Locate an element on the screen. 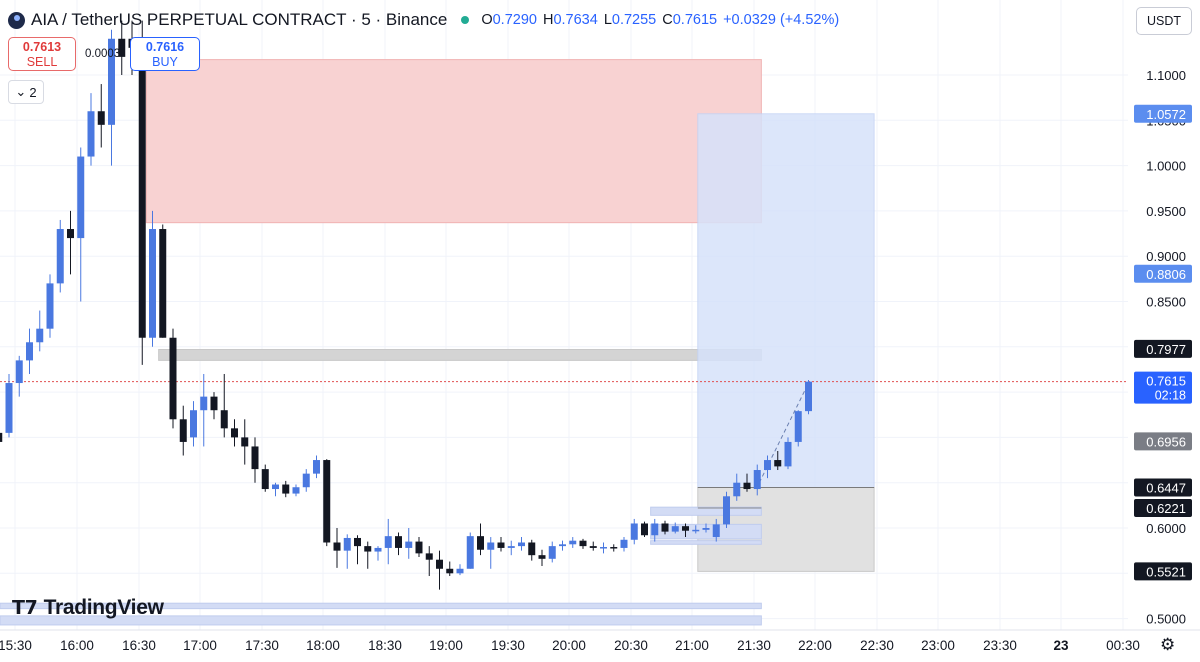 Image resolution: width=1200 pixels, height=662 pixels. ohlc-close: 0.7615 is located at coordinates (695, 20).